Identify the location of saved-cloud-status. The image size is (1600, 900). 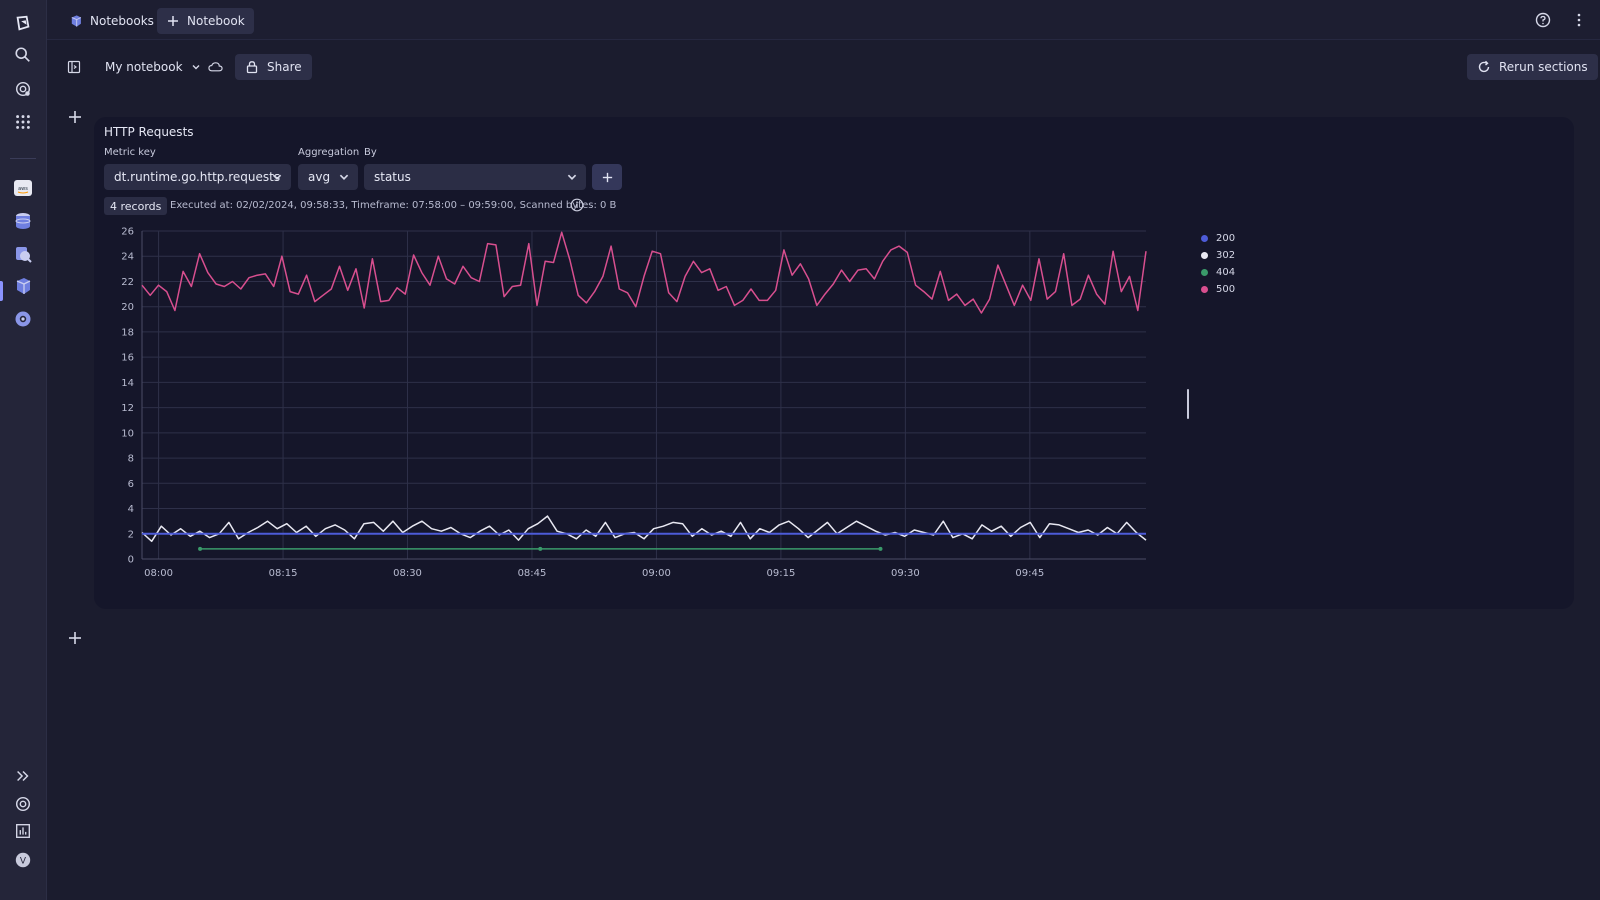
(215, 67).